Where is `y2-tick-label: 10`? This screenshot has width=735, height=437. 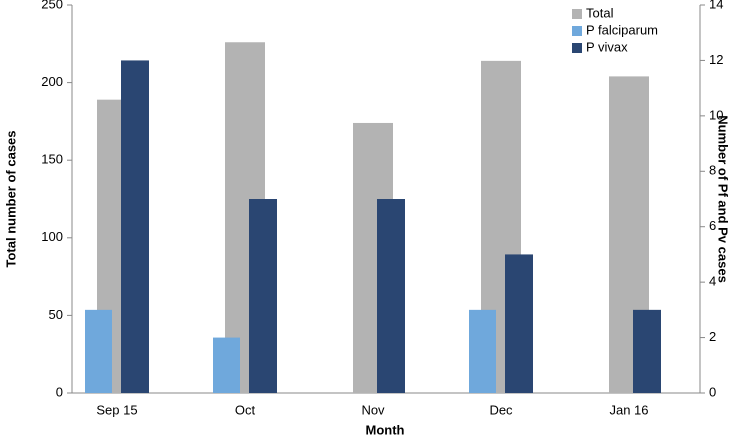
y2-tick-label: 10 is located at coordinates (716, 114).